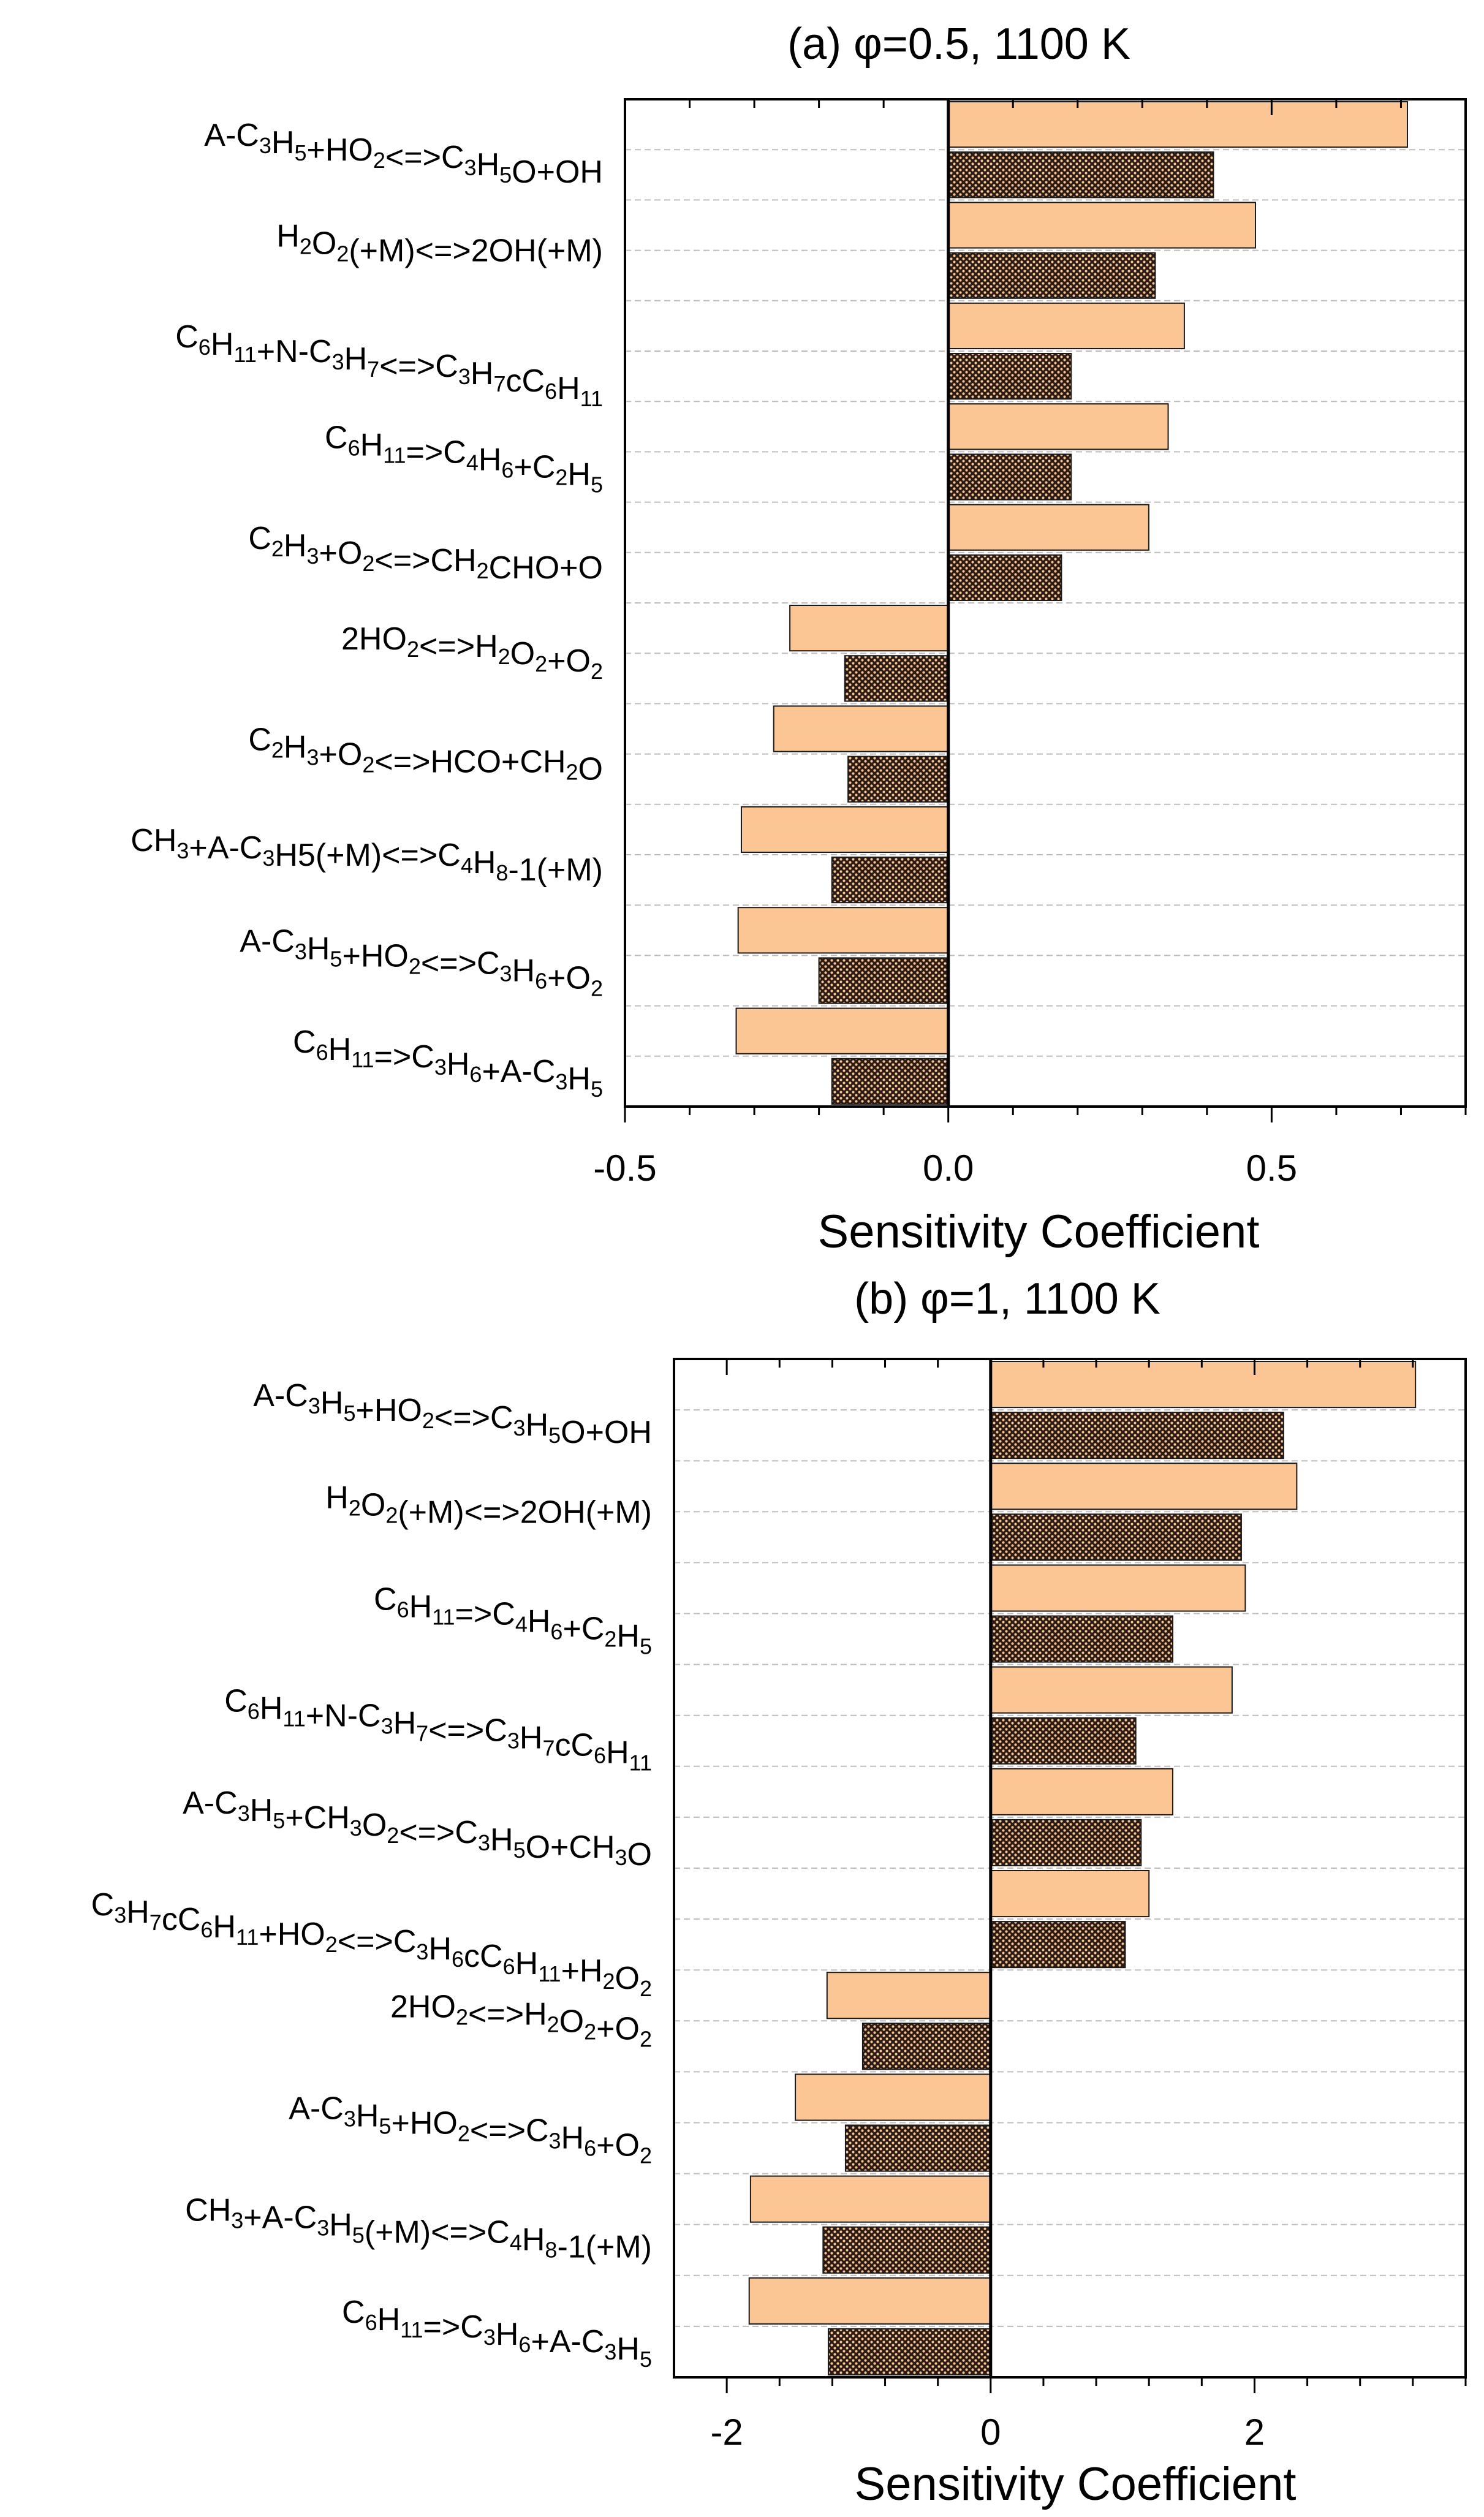 Image resolution: width=1484 pixels, height=2517 pixels. I want to click on x-tick-label: -0.5, so click(624, 1168).